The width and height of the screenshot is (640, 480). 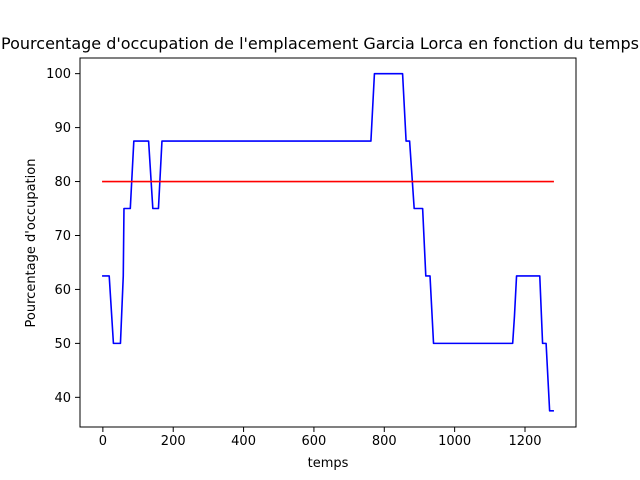 What do you see at coordinates (314, 441) in the screenshot?
I see `x-tick-label: 600` at bounding box center [314, 441].